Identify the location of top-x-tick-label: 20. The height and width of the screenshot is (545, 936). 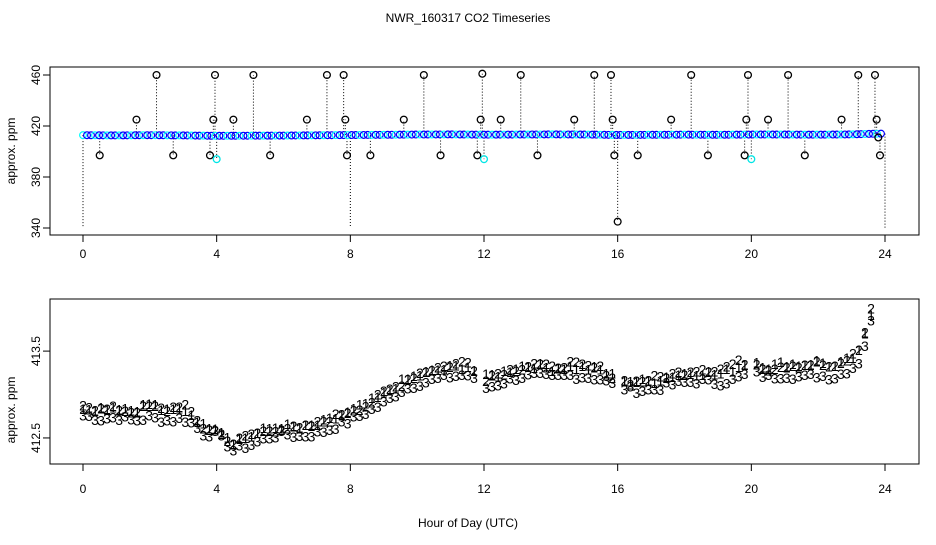
(752, 254).